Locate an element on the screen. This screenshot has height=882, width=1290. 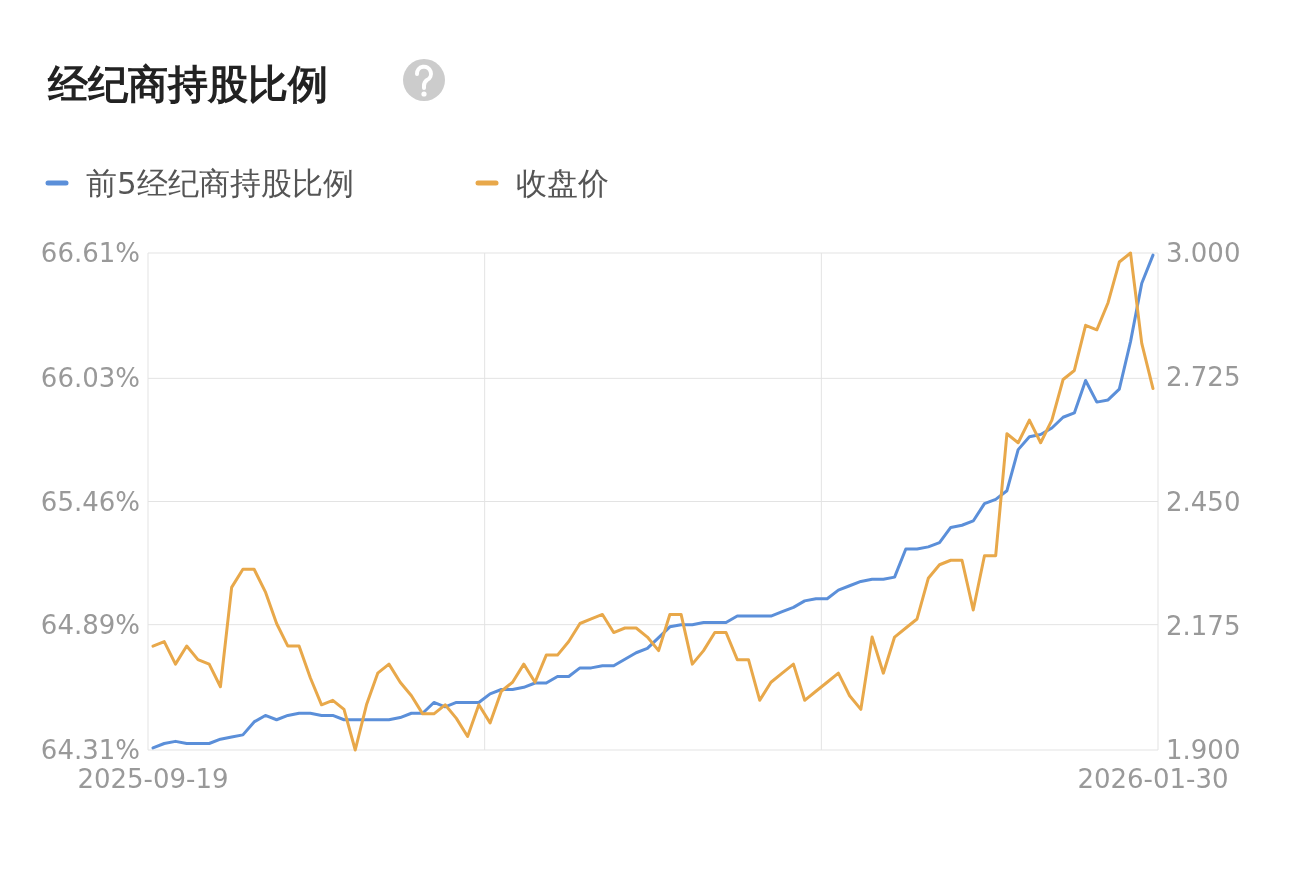
y-tick-label: 64.89% is located at coordinates (90, 624).